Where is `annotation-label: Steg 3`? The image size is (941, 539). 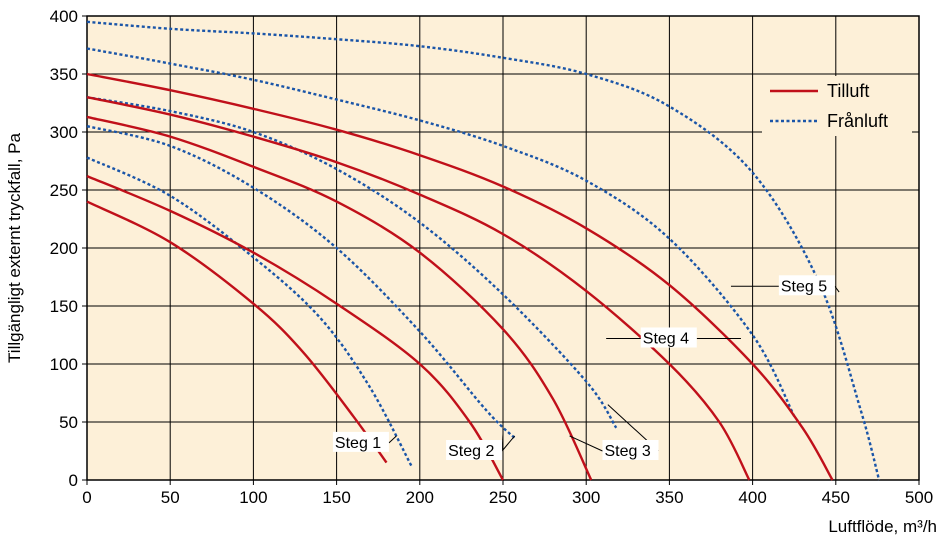 annotation-label: Steg 3 is located at coordinates (628, 451).